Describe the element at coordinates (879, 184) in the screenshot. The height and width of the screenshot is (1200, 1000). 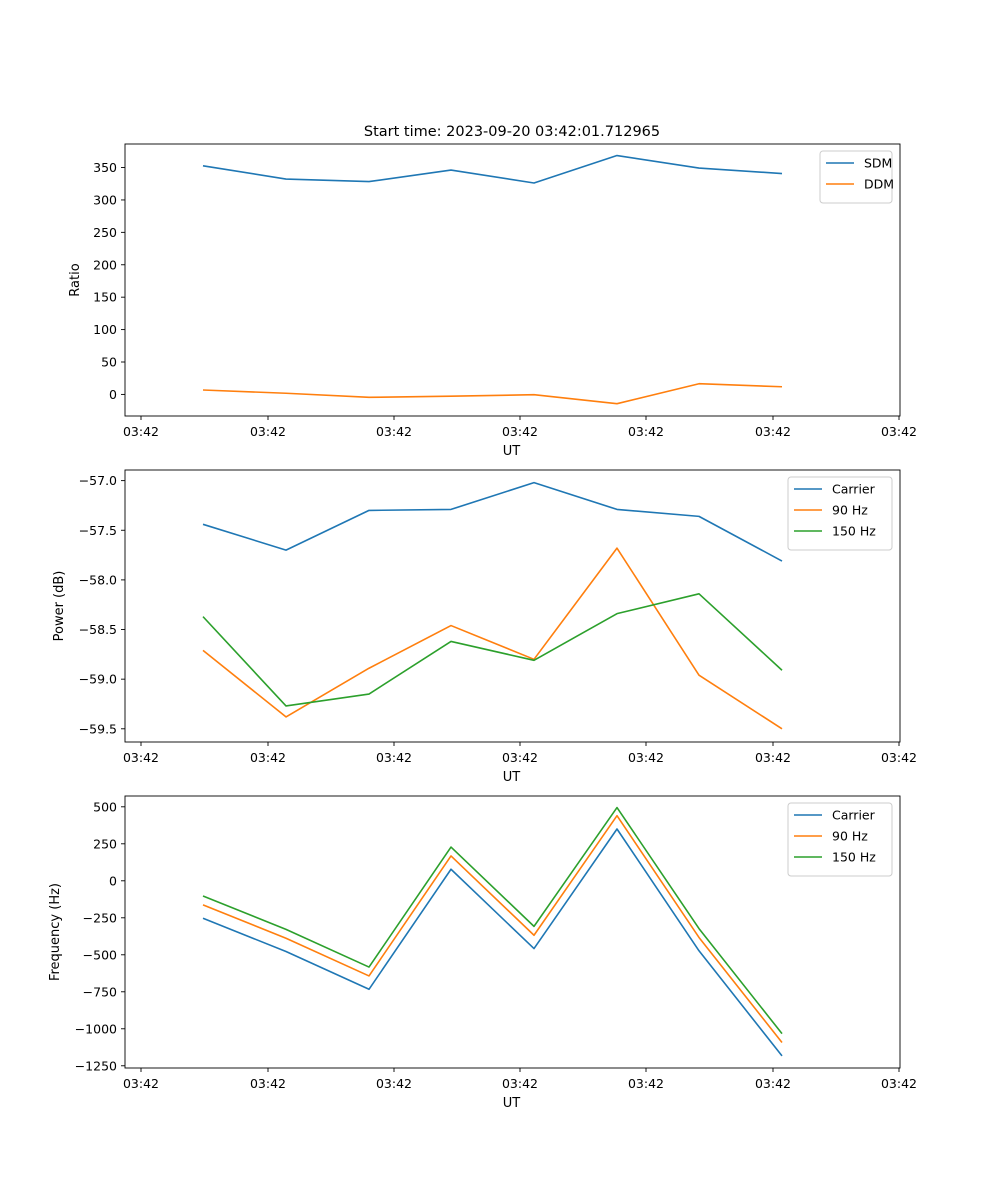
I see `legend-label: DDM` at that location.